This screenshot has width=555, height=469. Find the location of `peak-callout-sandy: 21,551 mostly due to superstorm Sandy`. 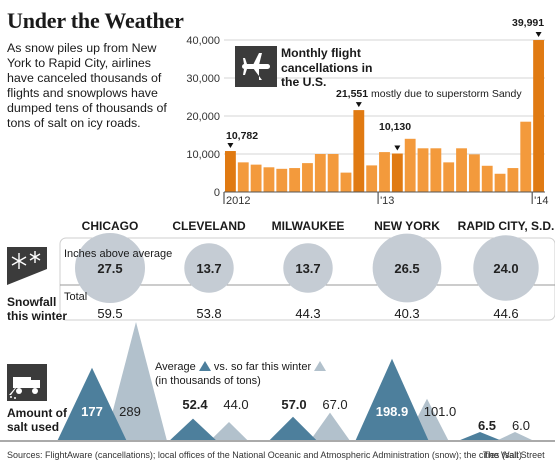

peak-callout-sandy: 21,551 mostly due to superstorm Sandy is located at coordinates (429, 94).